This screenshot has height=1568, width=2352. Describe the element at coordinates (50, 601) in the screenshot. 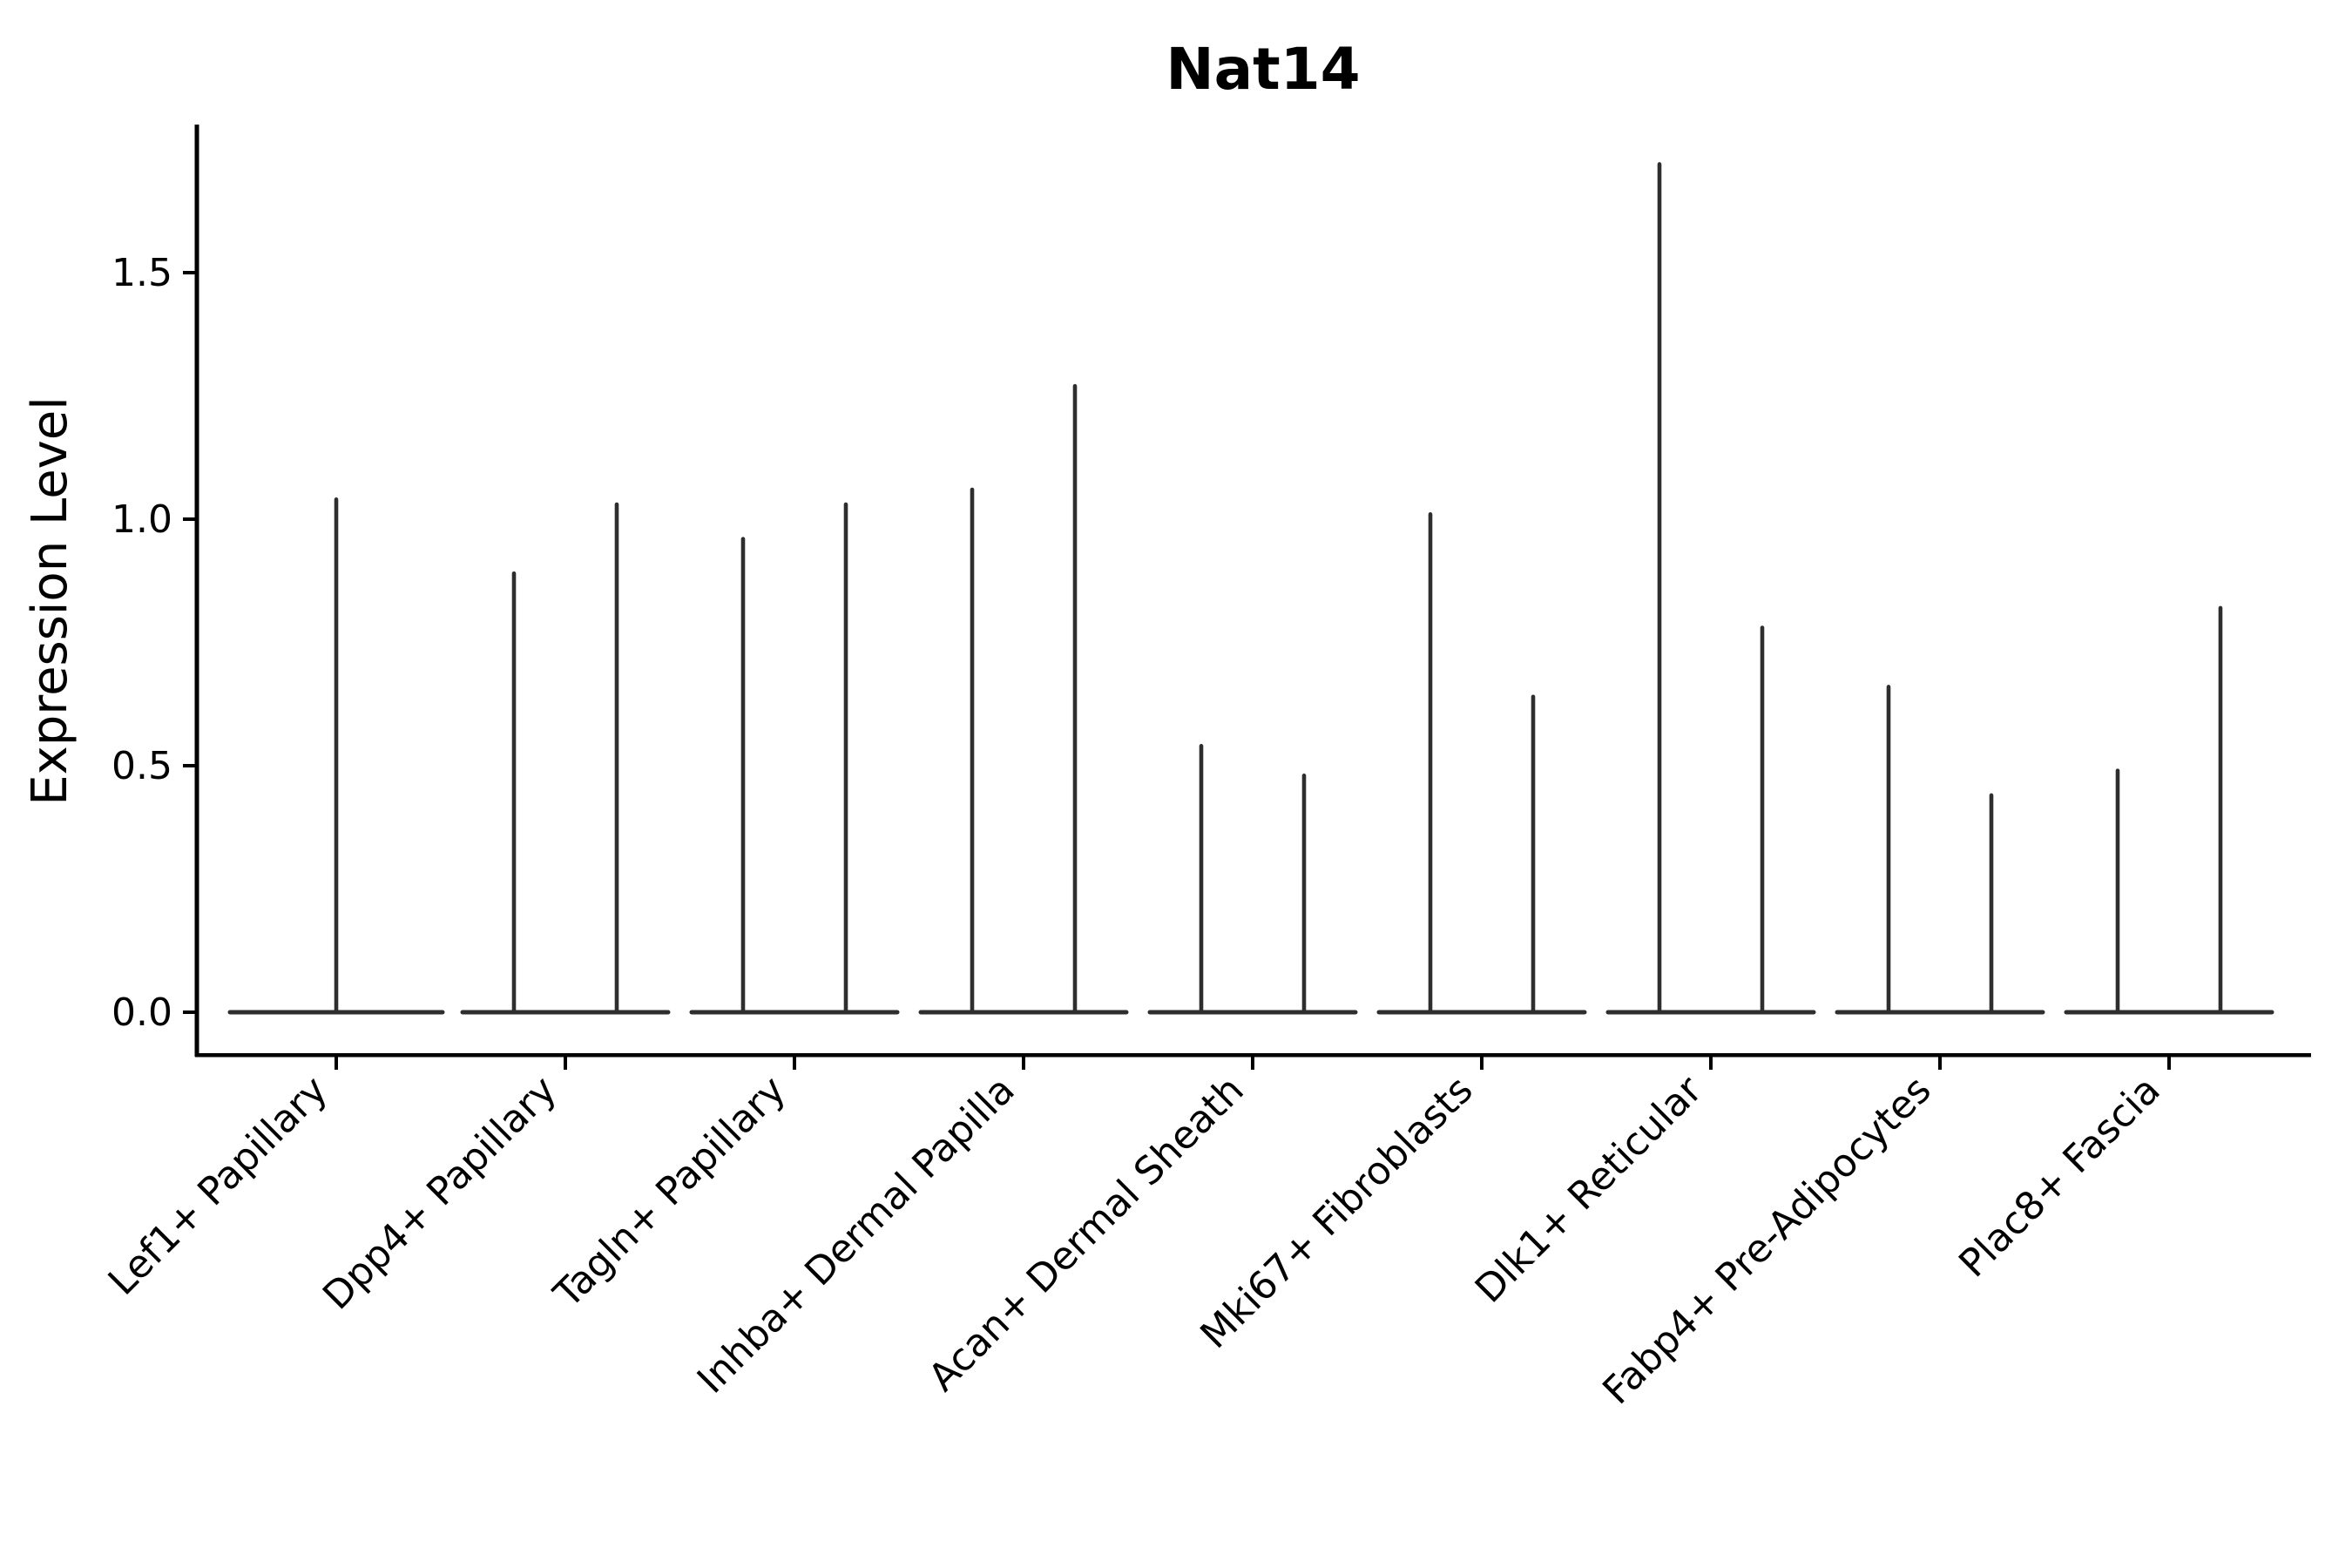

I see `y-axis-label: Expression Level` at that location.